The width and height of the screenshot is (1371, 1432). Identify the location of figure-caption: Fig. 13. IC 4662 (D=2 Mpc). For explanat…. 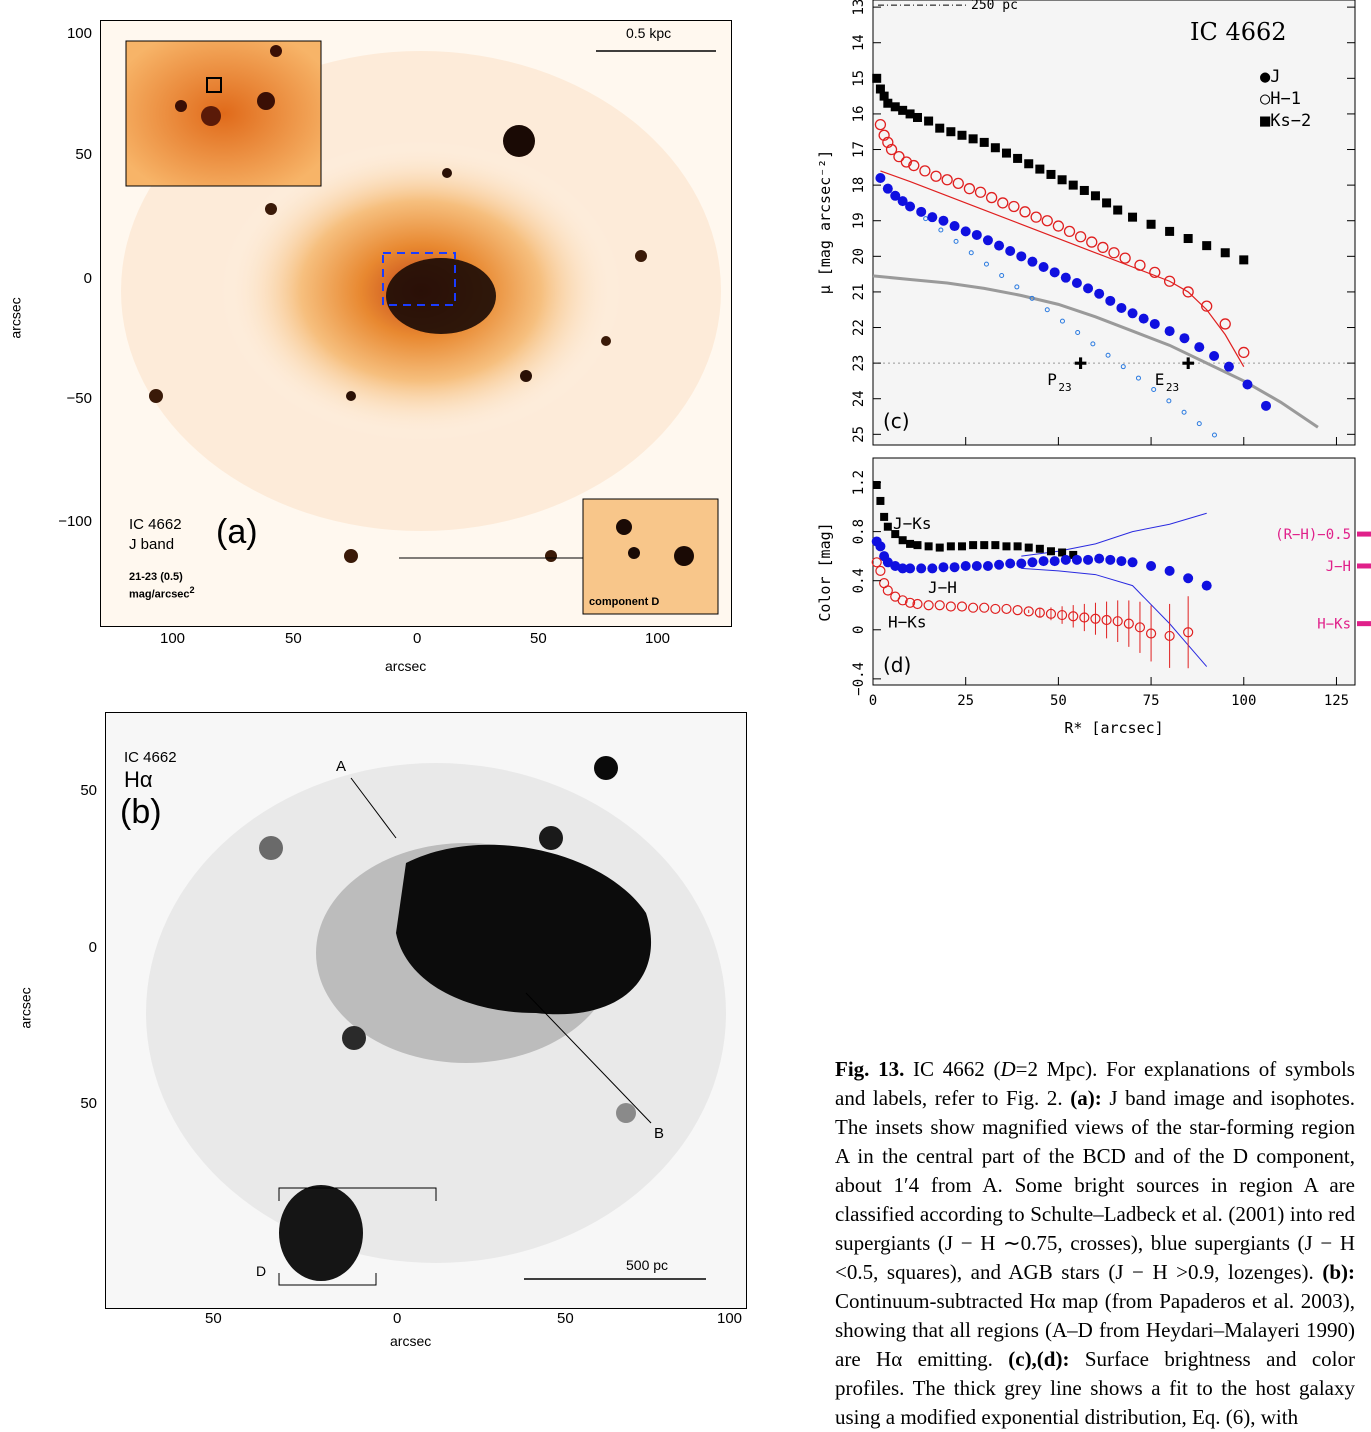
(1095, 1243).